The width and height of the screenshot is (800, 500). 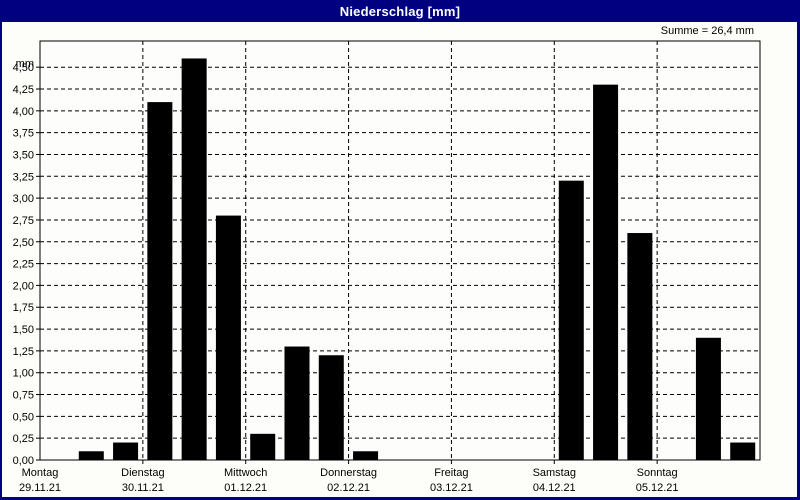 What do you see at coordinates (142, 473) in the screenshot?
I see `day-label-weekday: Dienstag` at bounding box center [142, 473].